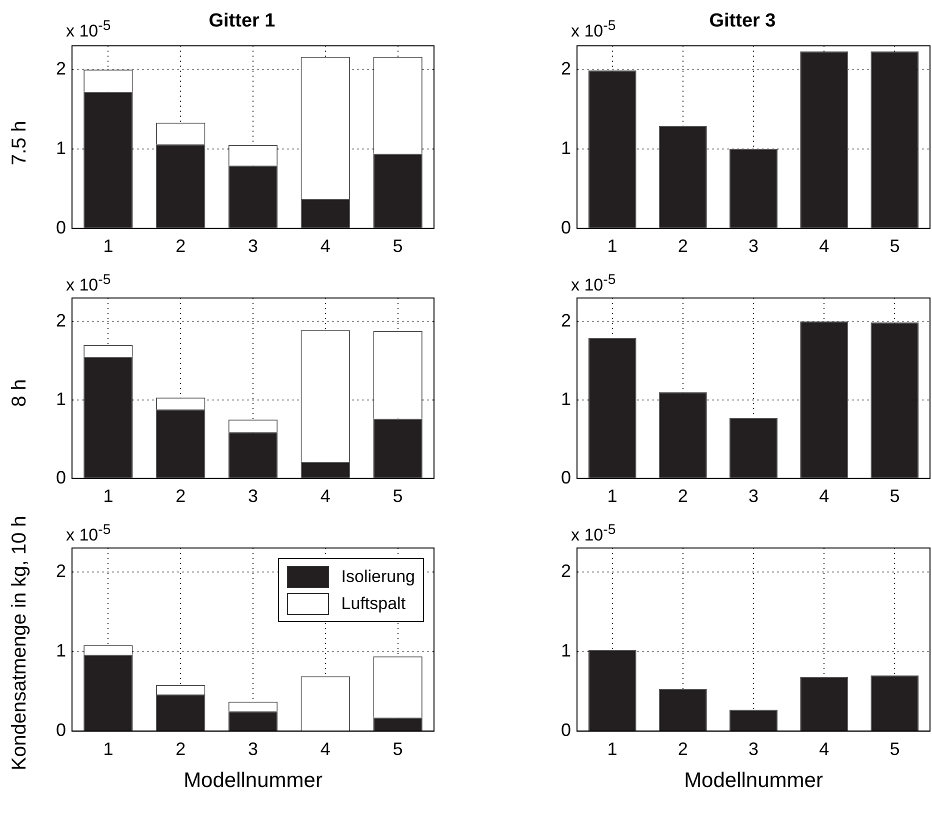 Image resolution: width=932 pixels, height=813 pixels. I want to click on y-axis-title: Kondensatmenge in kg, 10 h, so click(20, 643).